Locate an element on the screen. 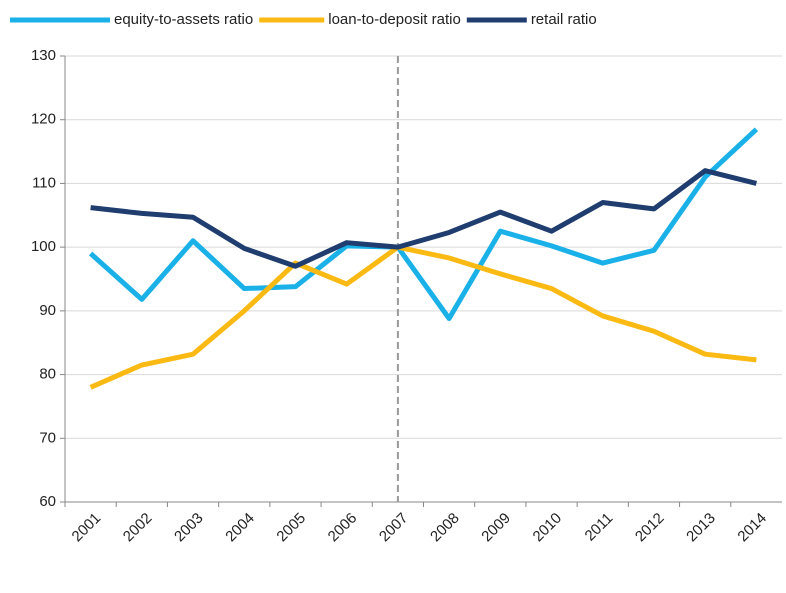 Image resolution: width=786 pixels, height=593 pixels. x-tick-label: 2001 is located at coordinates (87, 528).